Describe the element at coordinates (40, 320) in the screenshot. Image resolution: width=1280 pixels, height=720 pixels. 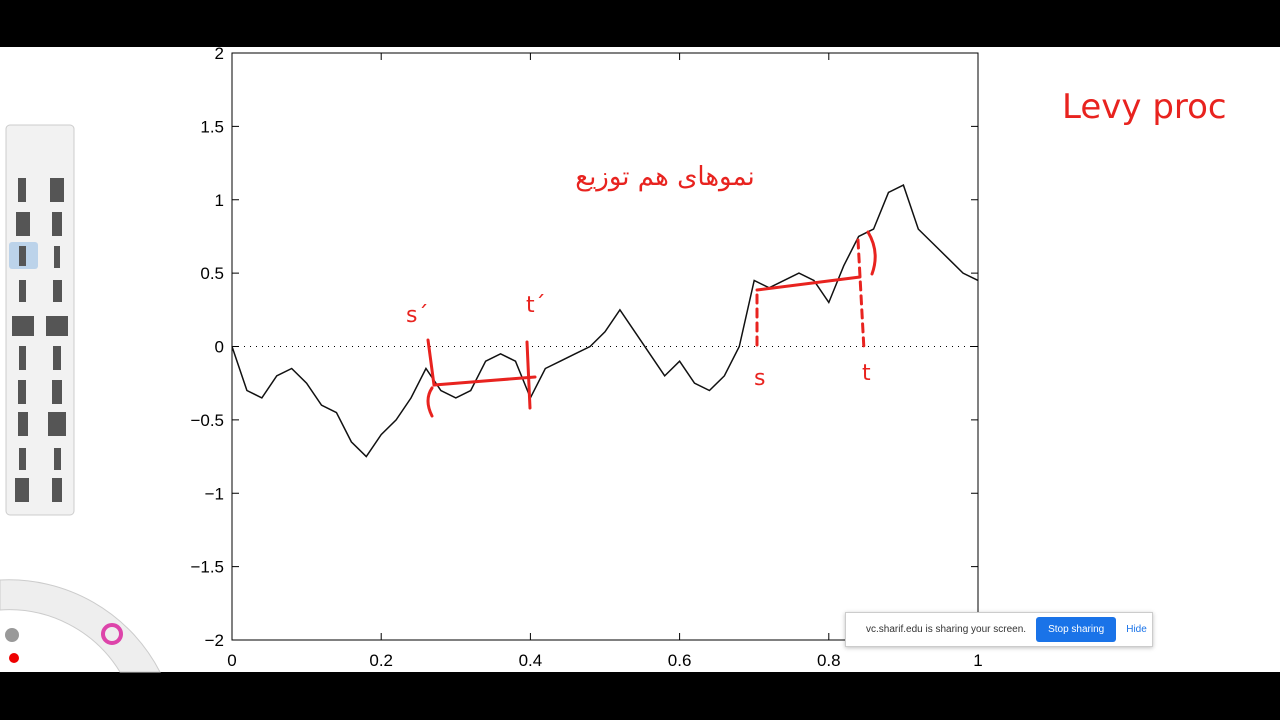
I see `toolbar` at that location.